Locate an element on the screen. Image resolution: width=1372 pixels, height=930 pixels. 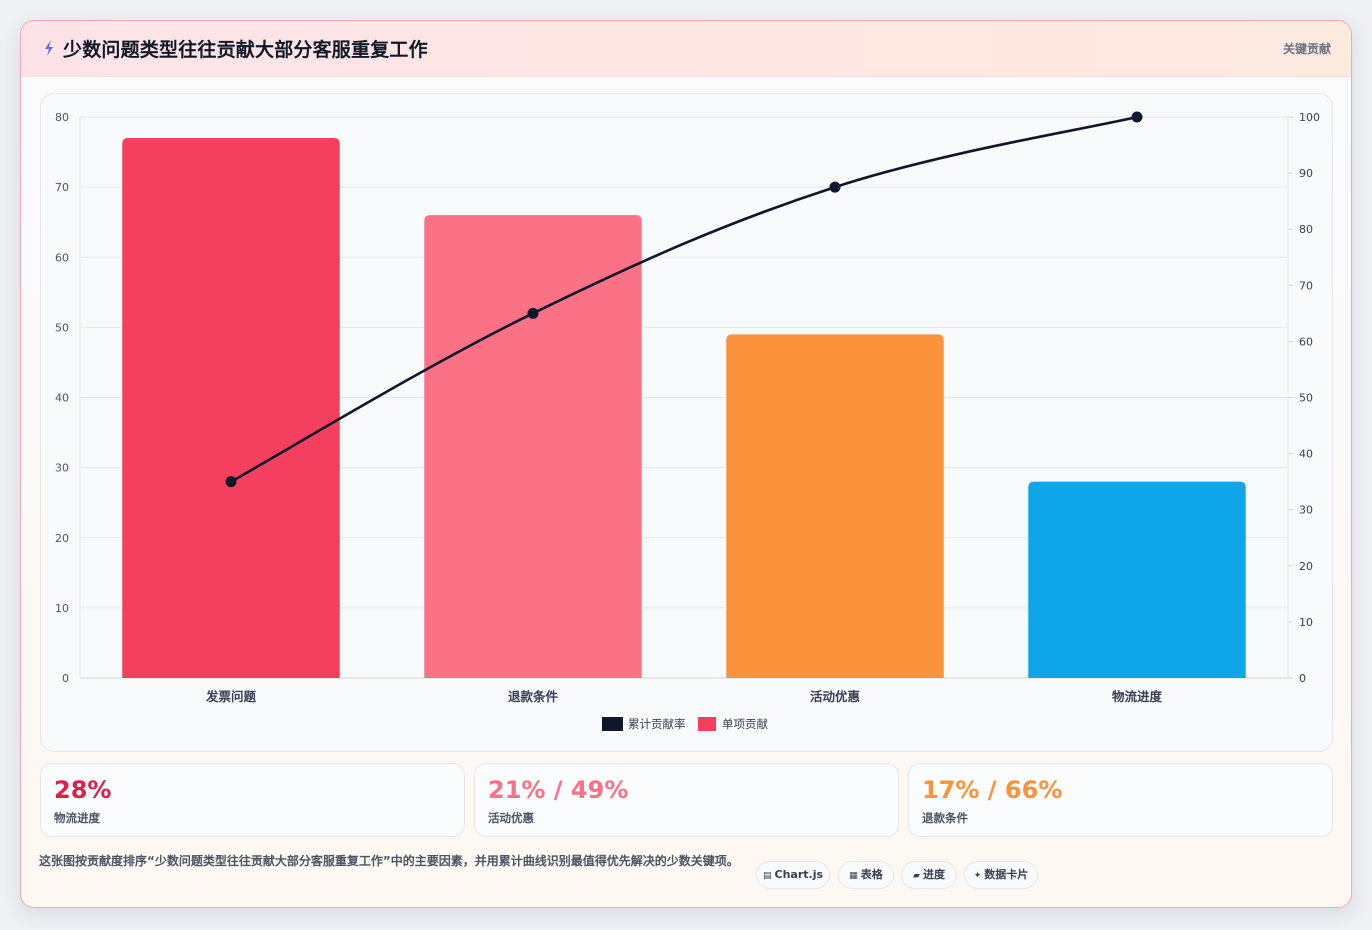
stat-label-3: 退款条件 is located at coordinates (945, 818).